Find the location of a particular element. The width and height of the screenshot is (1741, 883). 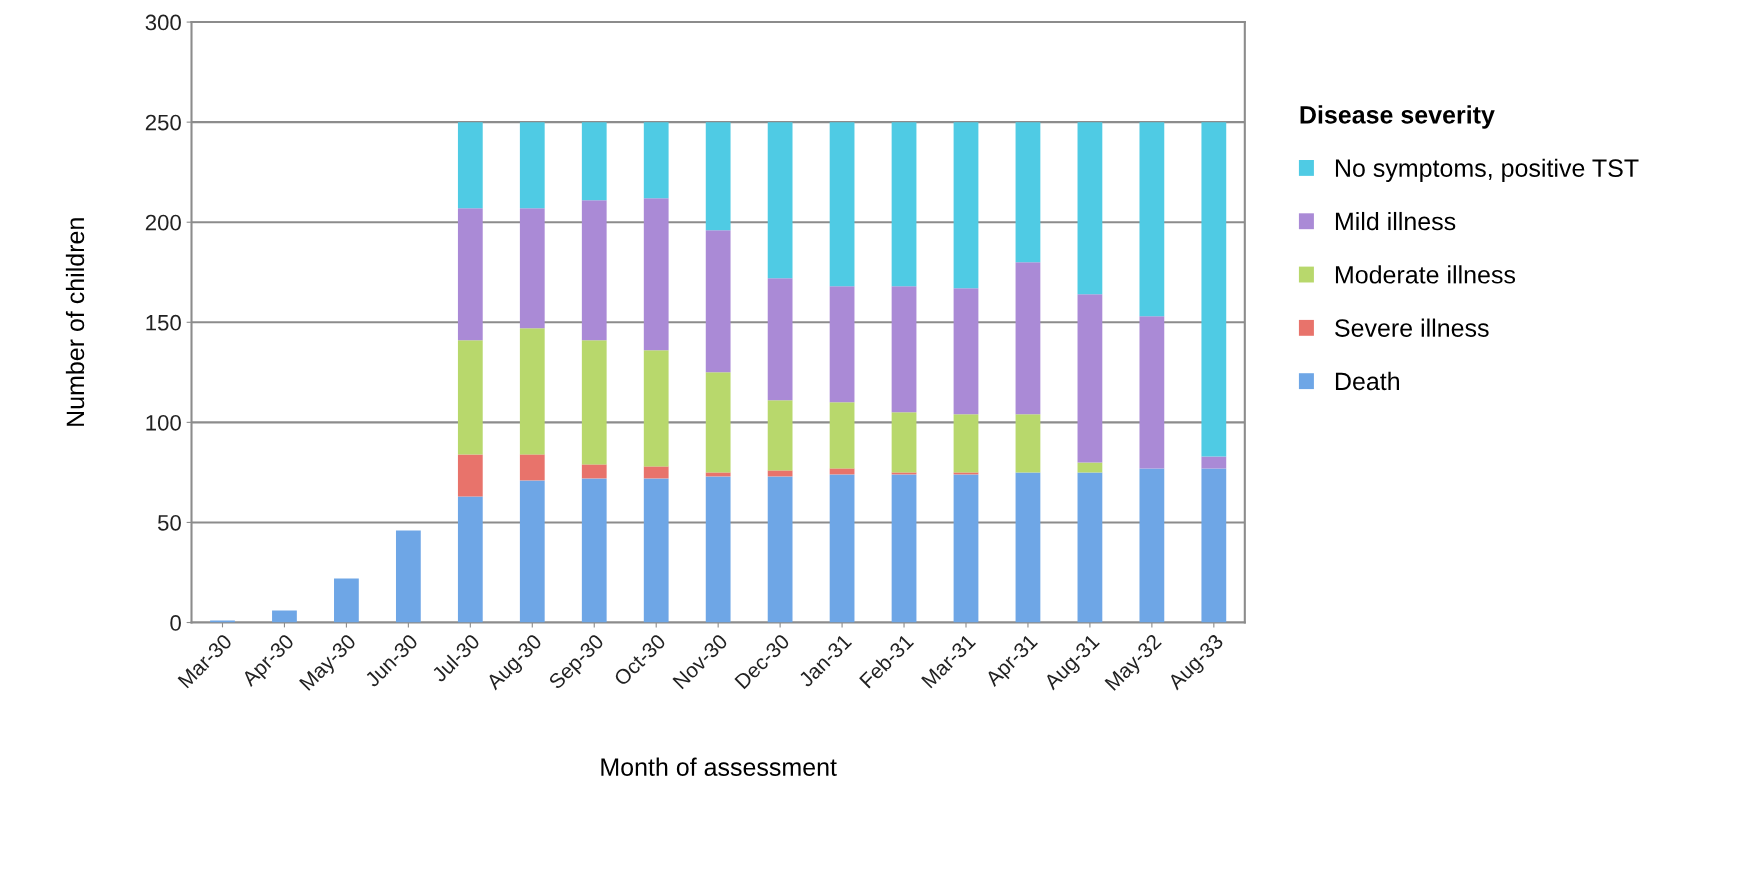

y-tick-label: 300 is located at coordinates (163, 22).